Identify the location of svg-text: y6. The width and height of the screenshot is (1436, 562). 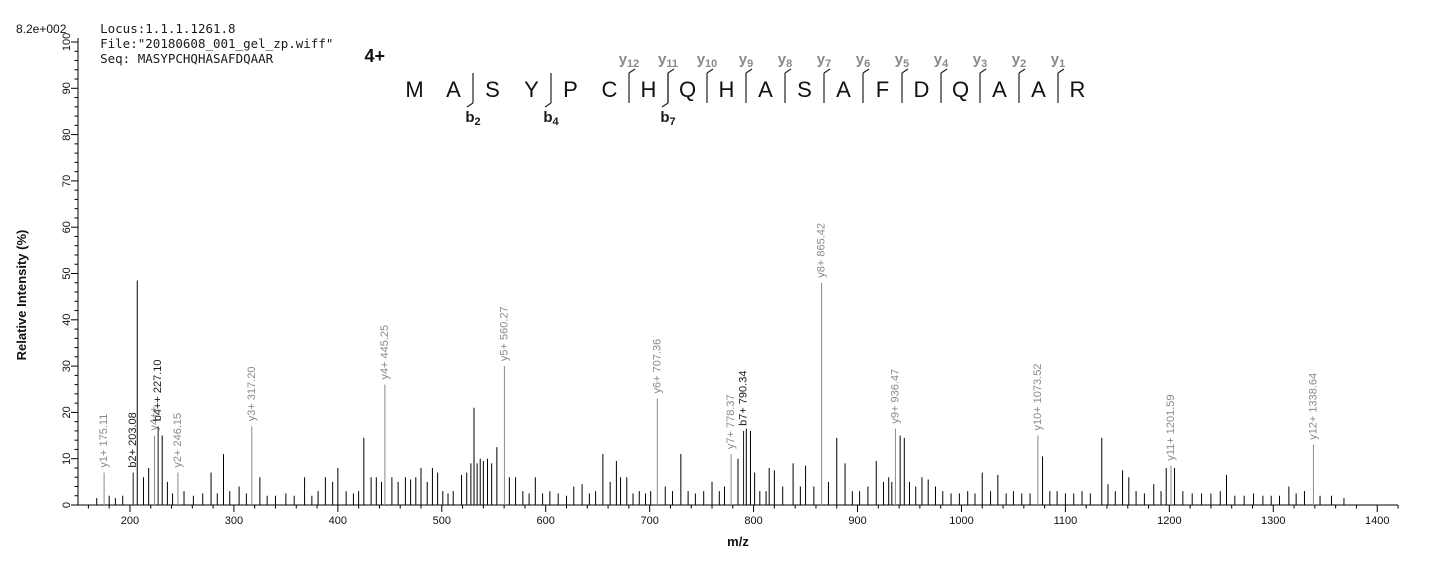
(863, 60).